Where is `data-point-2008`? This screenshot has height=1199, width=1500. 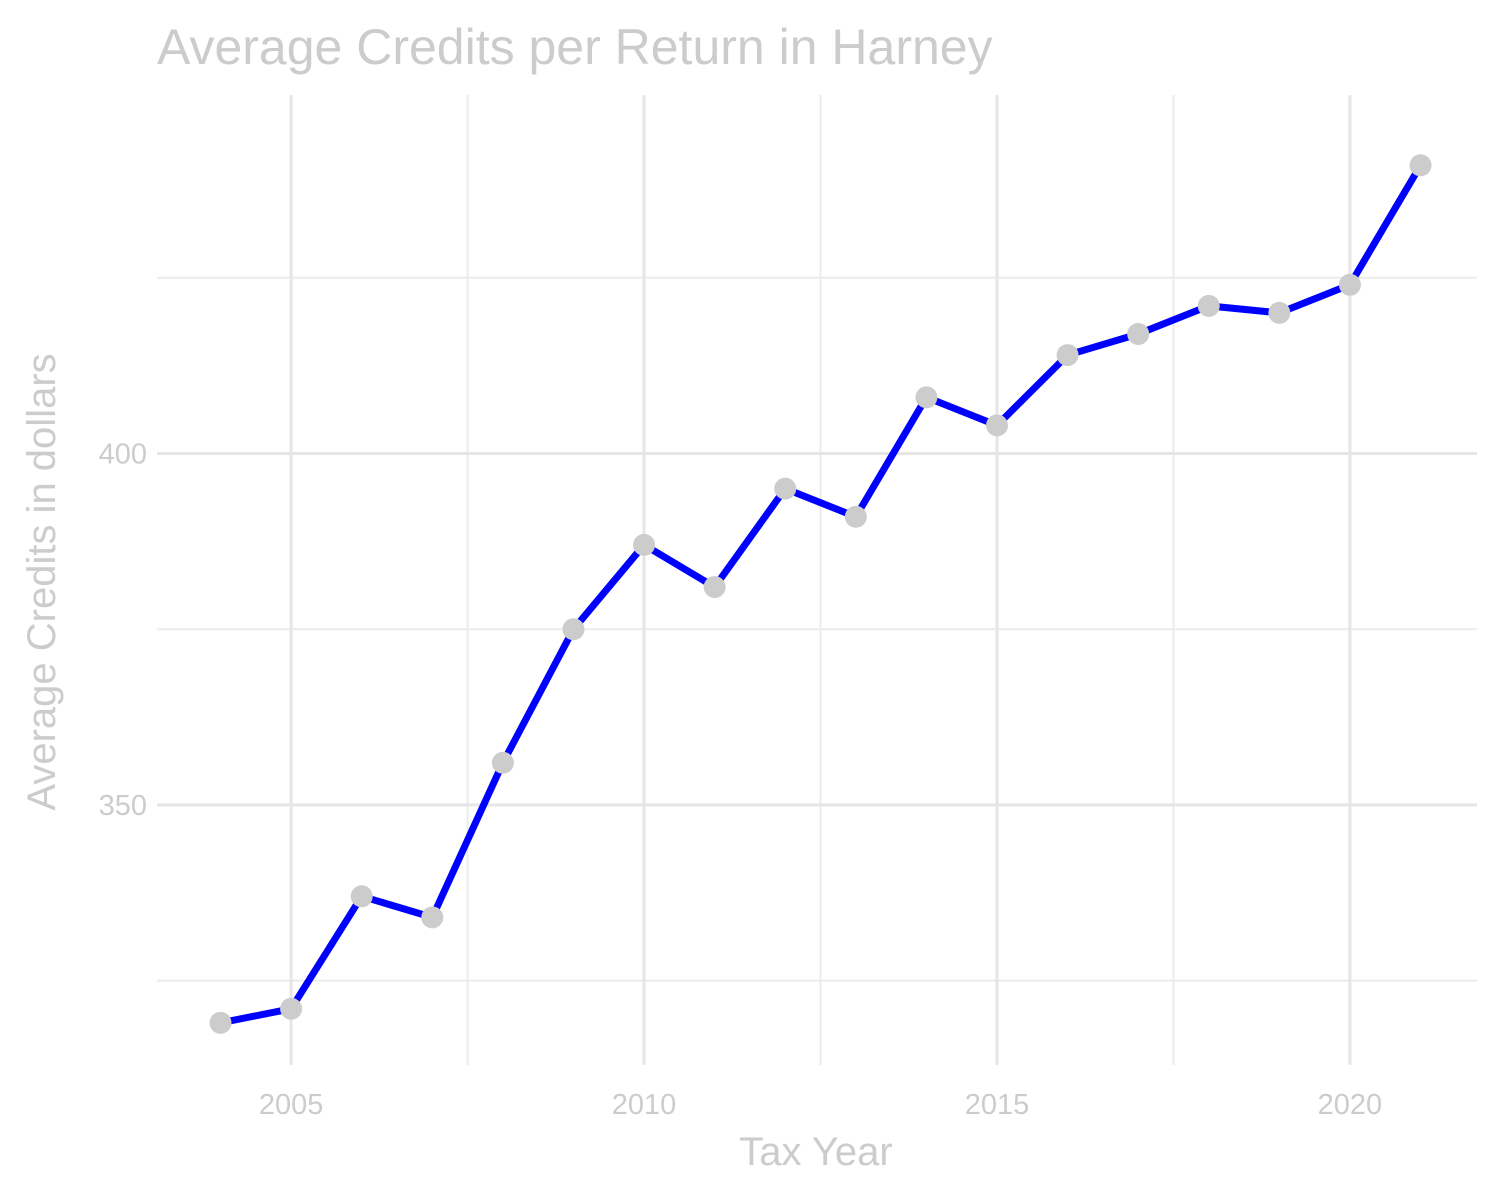 data-point-2008 is located at coordinates (502, 762).